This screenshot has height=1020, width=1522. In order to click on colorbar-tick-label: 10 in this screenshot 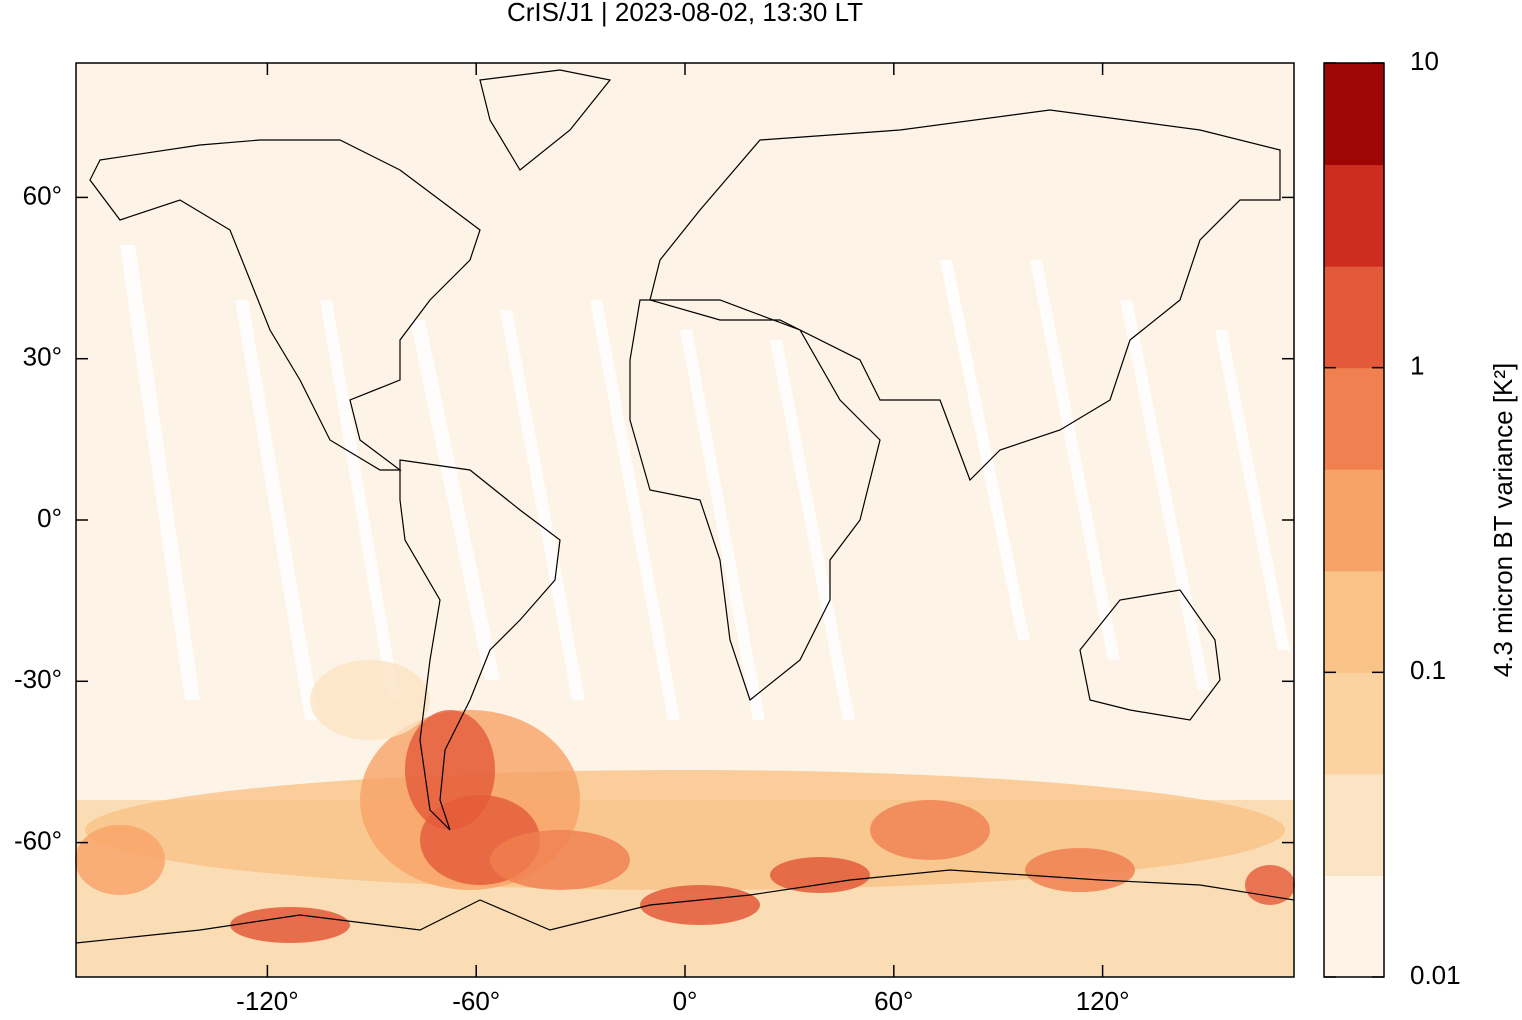, I will do `click(1424, 61)`.